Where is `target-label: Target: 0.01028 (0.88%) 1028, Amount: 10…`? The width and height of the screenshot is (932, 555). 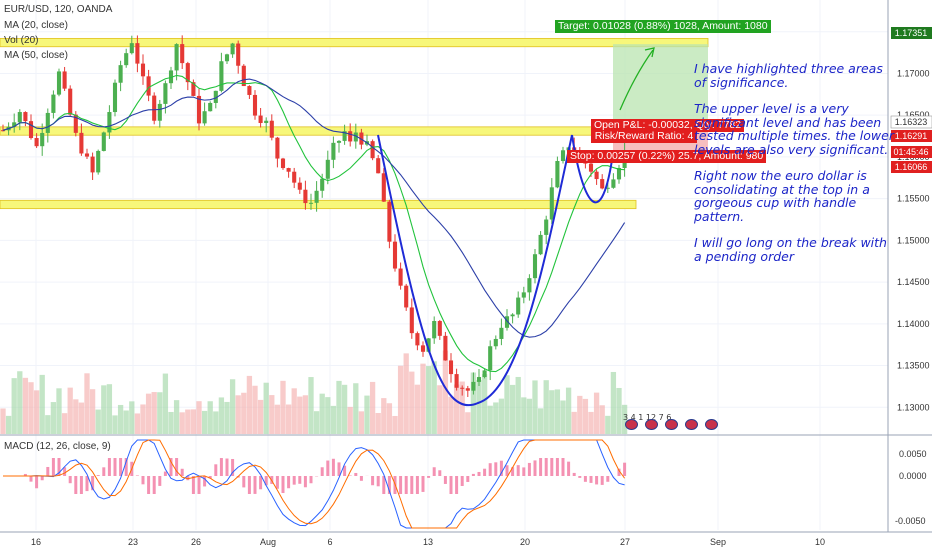 target-label: Target: 0.01028 (0.88%) 1028, Amount: 10… is located at coordinates (663, 26).